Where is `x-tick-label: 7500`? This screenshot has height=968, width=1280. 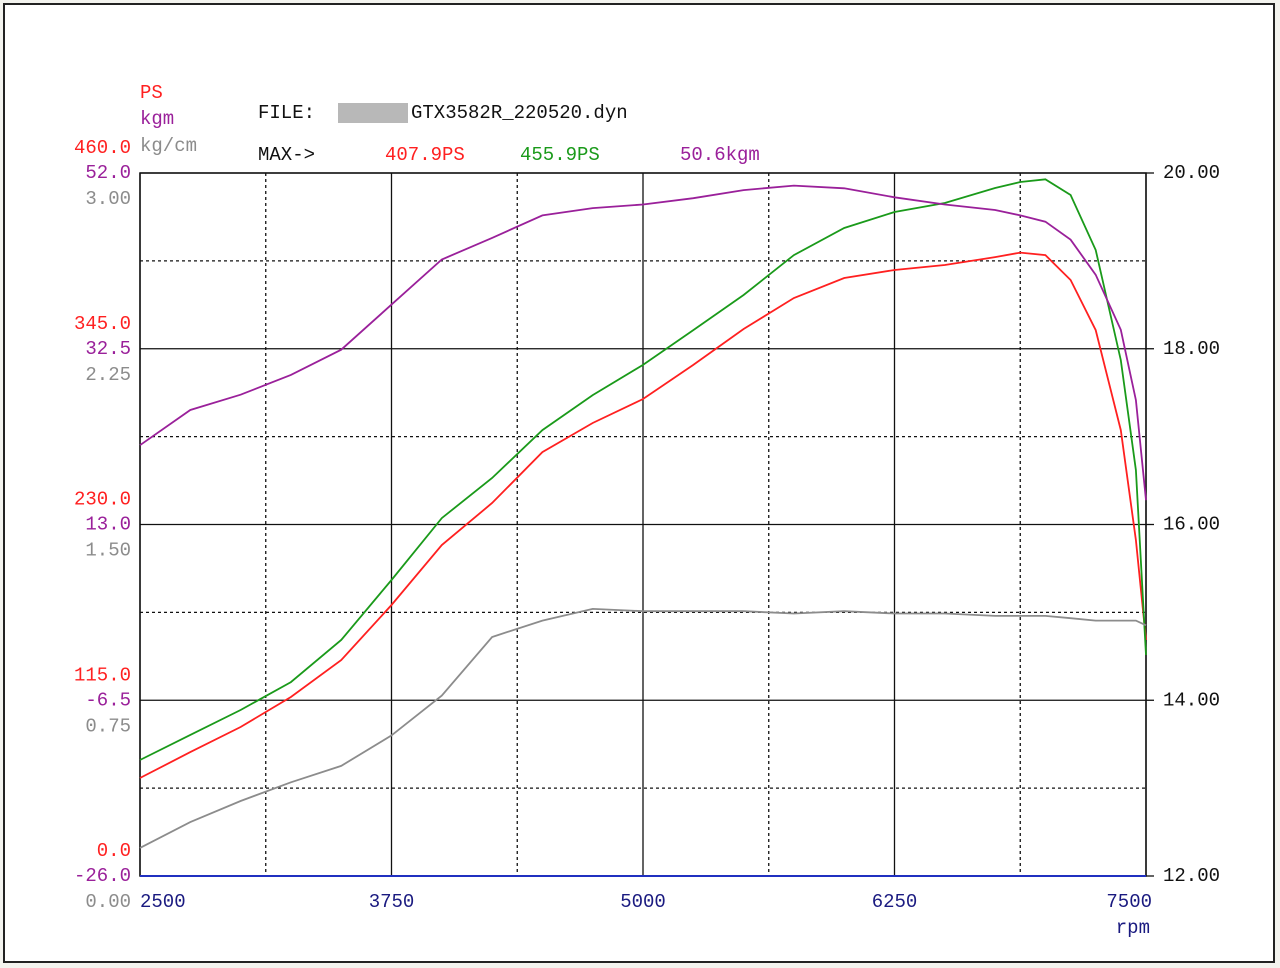 x-tick-label: 7500 is located at coordinates (1129, 902).